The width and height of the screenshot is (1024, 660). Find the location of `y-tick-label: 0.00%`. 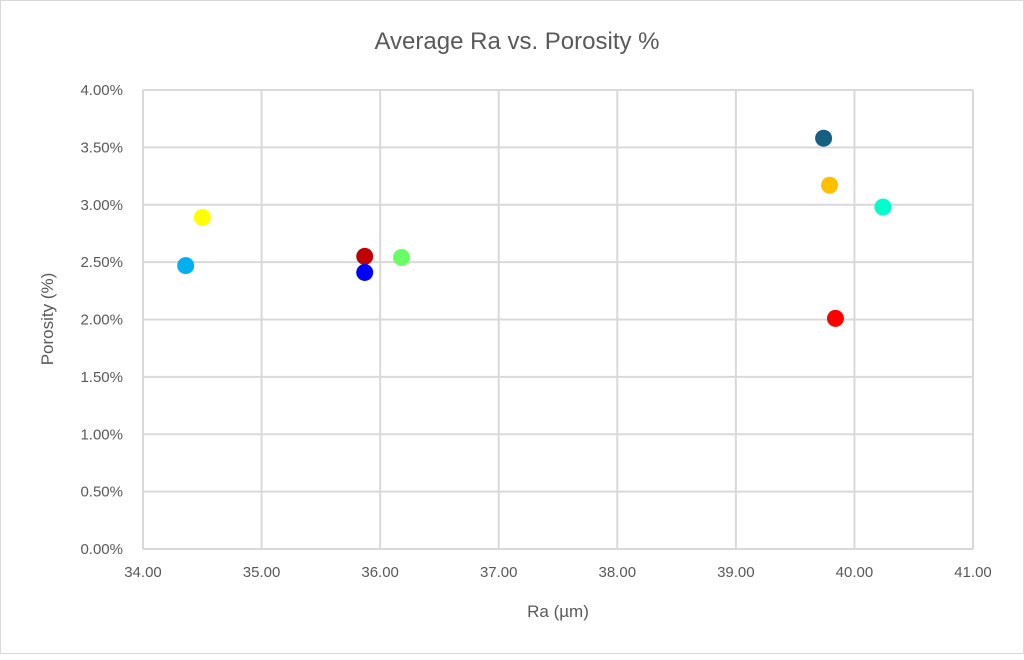

y-tick-label: 0.00% is located at coordinates (101, 549).